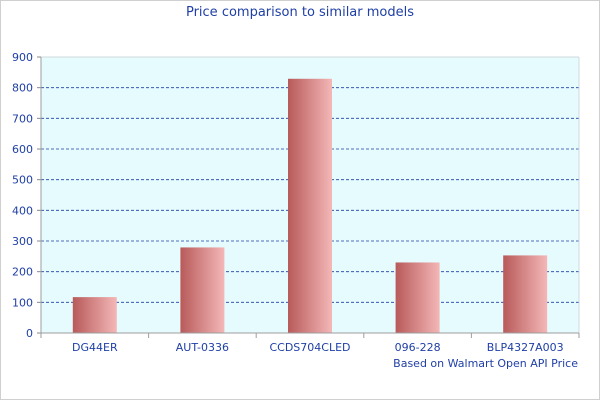 Image resolution: width=600 pixels, height=400 pixels. I want to click on y-tick-label: 200, so click(22, 272).